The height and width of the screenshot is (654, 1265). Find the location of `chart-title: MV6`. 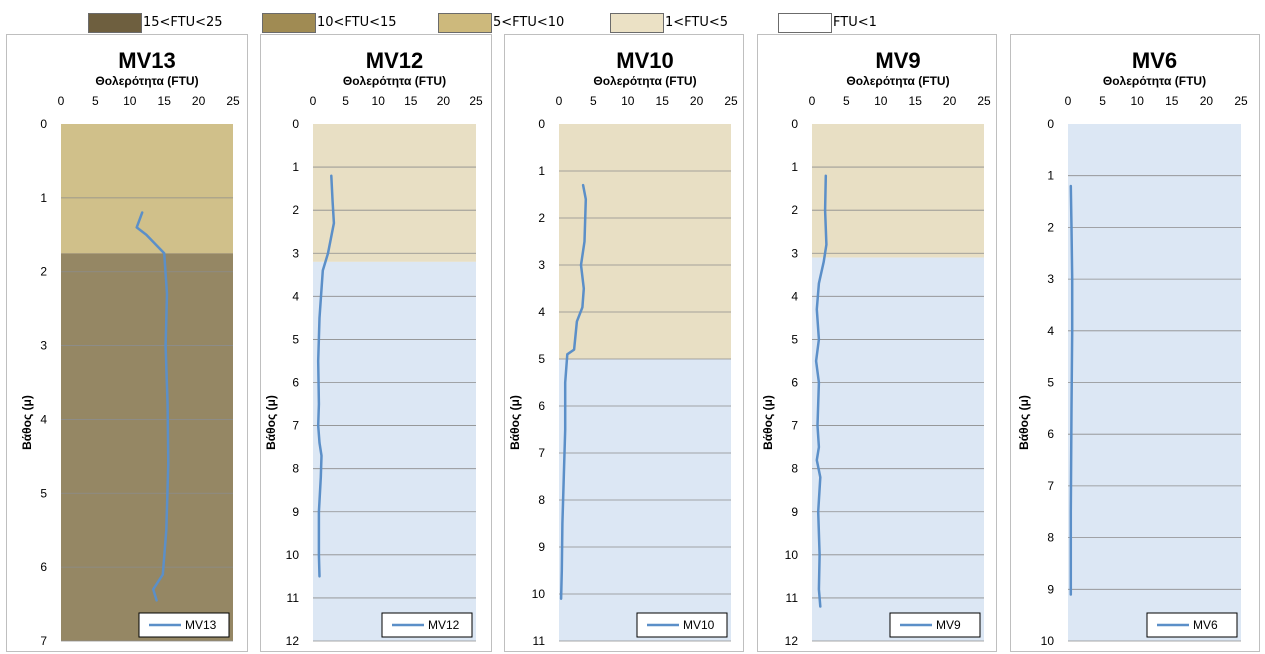

chart-title: MV6 is located at coordinates (1154, 60).